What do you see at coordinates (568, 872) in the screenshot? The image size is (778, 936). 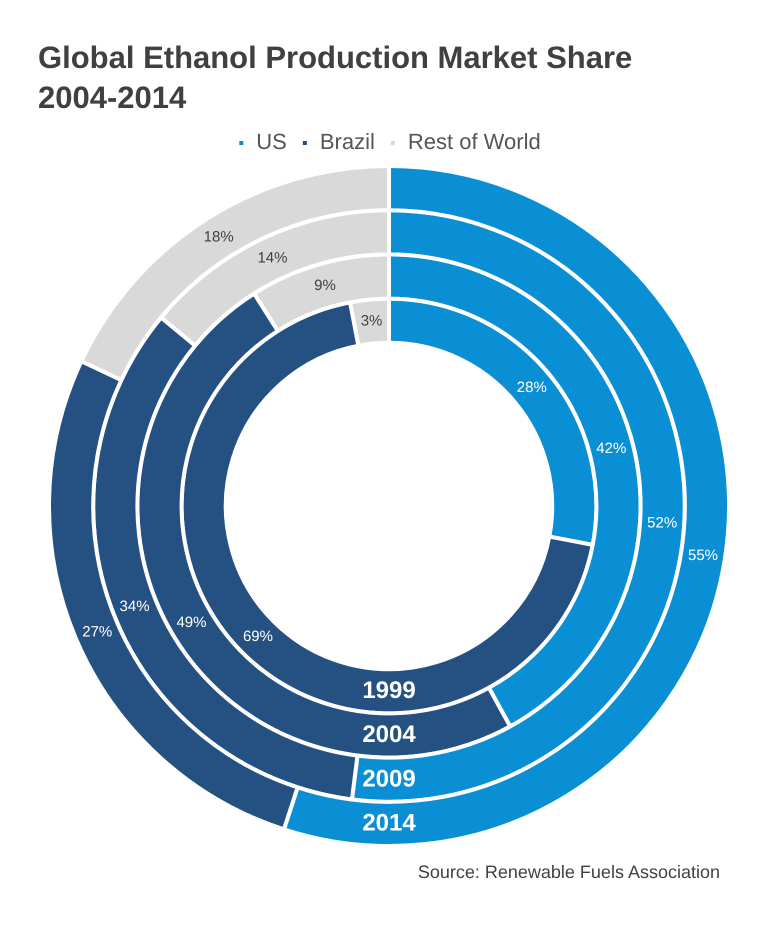 I see `source-note: Source: Renewable Fuels Association` at bounding box center [568, 872].